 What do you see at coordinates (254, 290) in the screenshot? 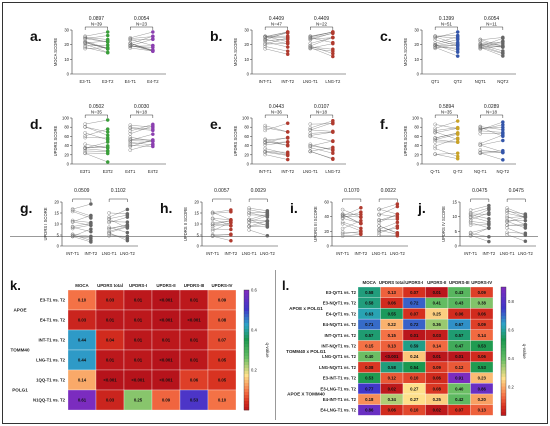
I see `colorbar-tick-label: 0.6` at bounding box center [254, 290].